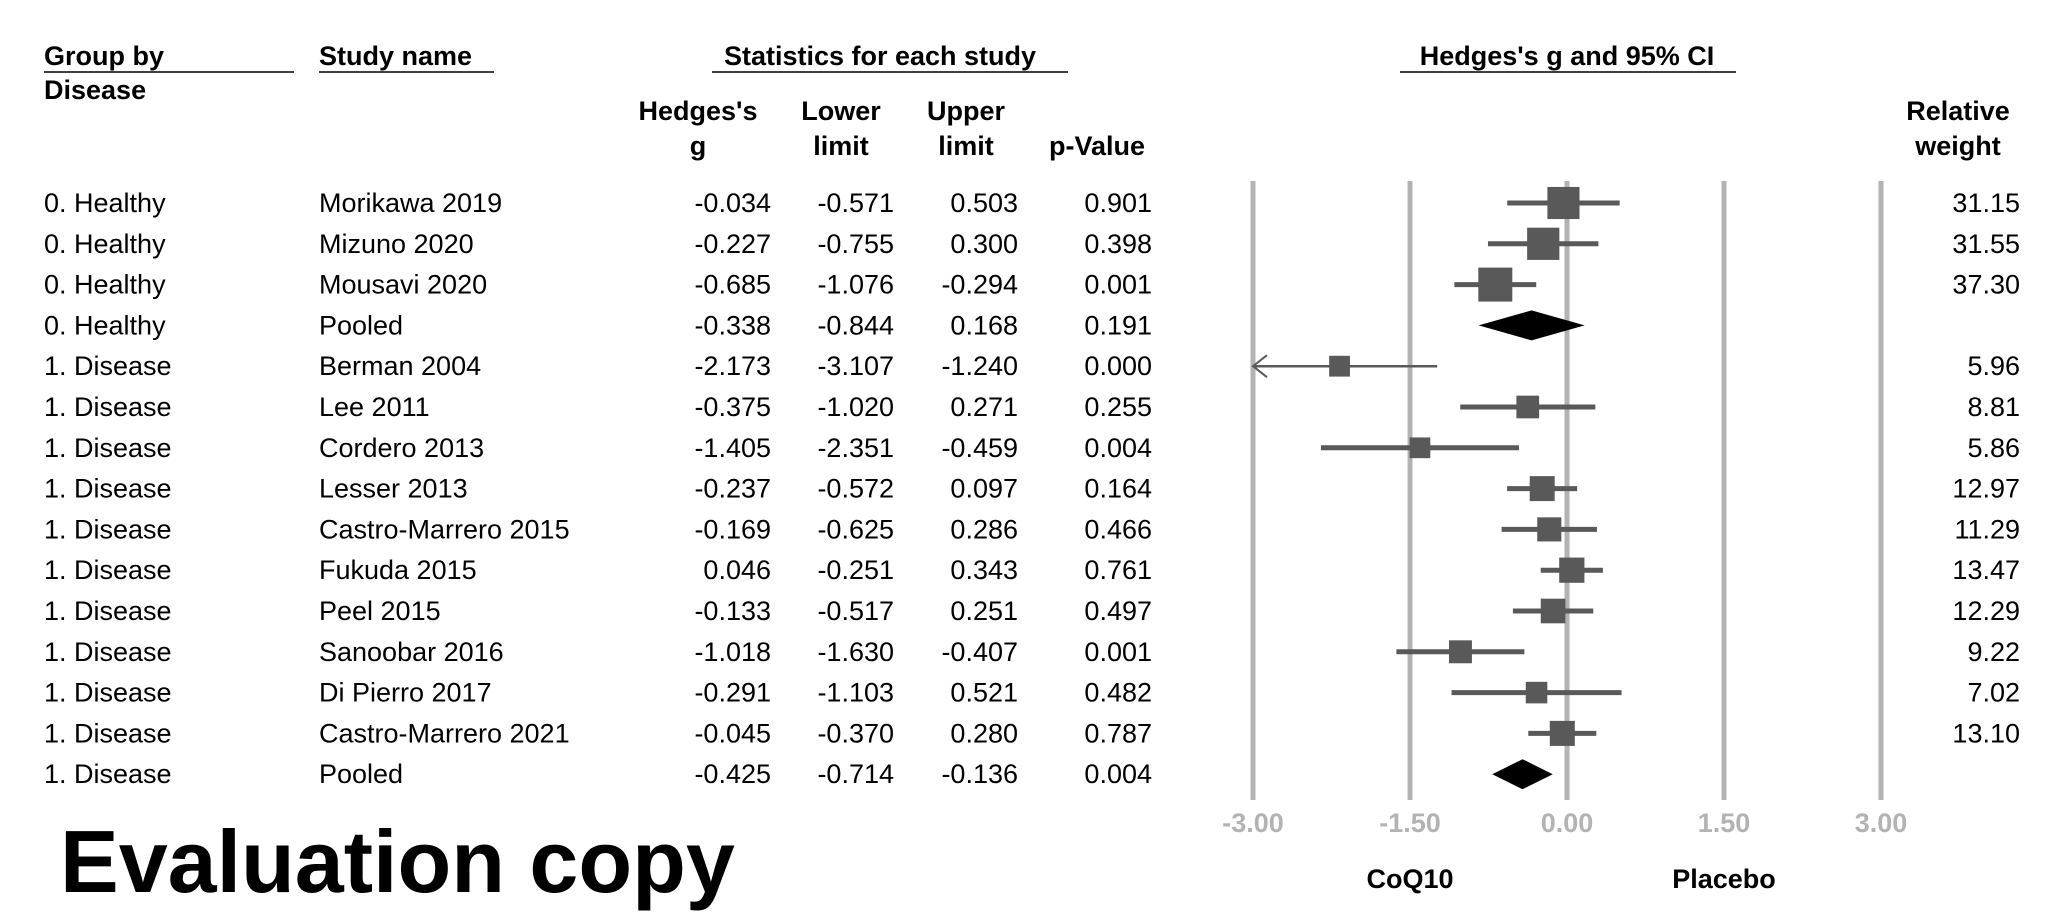  What do you see at coordinates (398, 570) in the screenshot?
I see `study-name-cell: Fukuda 2015` at bounding box center [398, 570].